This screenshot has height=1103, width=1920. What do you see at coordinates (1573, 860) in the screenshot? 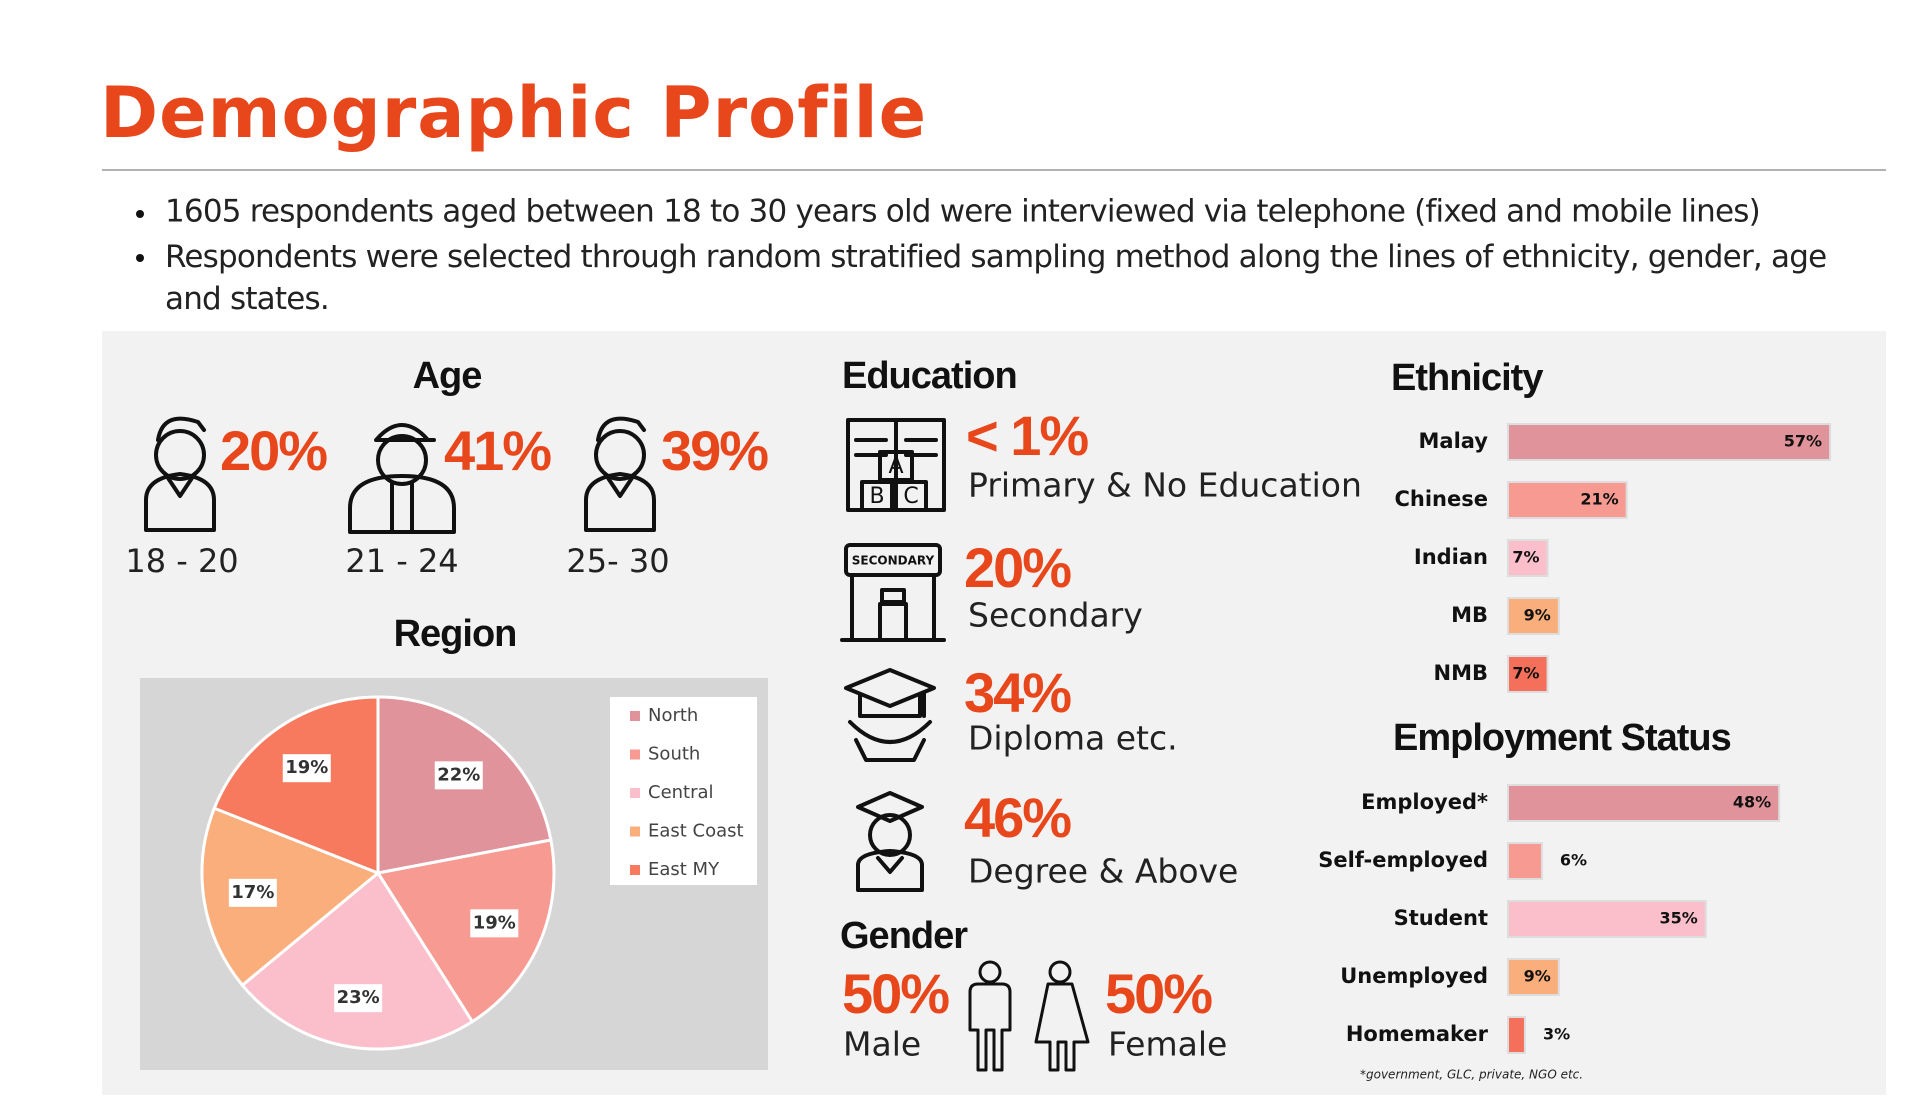
I see `data-label: 6%` at bounding box center [1573, 860].